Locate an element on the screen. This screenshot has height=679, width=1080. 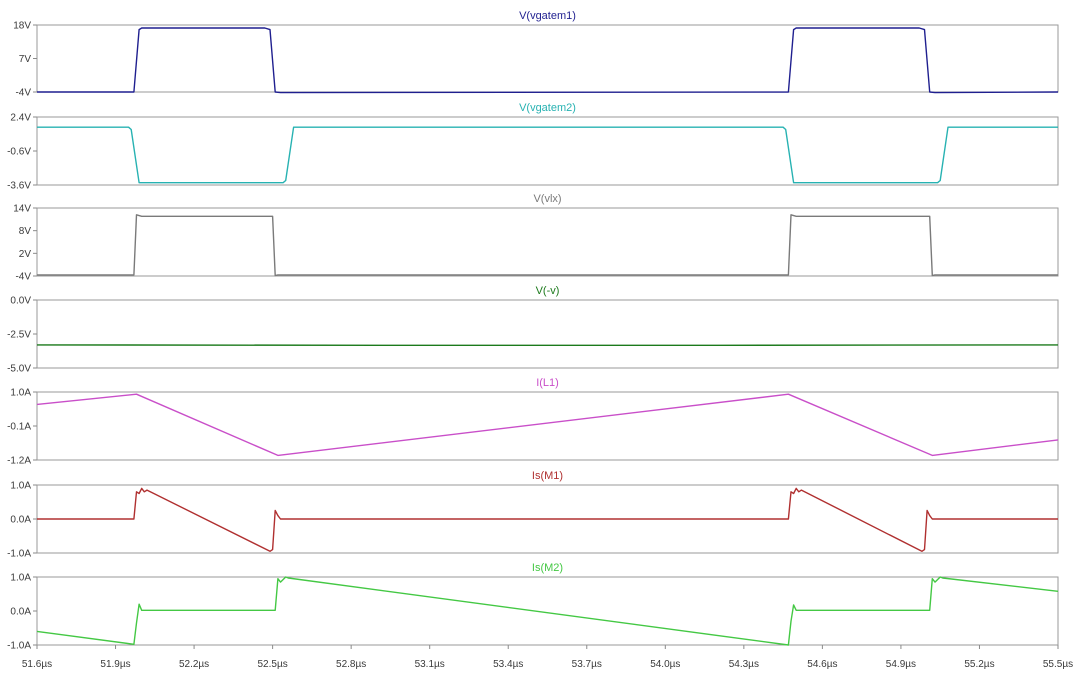
x-tick-label: 55.2µs is located at coordinates (979, 664).